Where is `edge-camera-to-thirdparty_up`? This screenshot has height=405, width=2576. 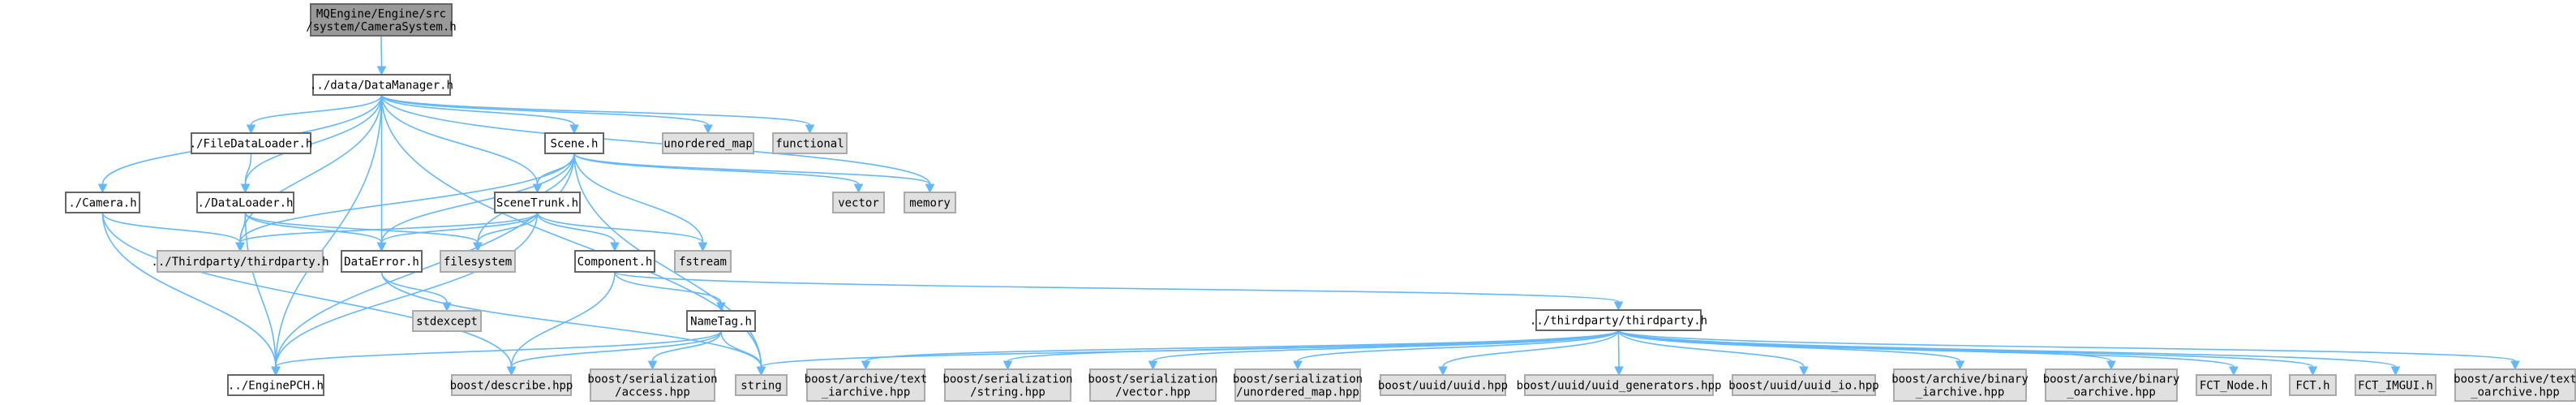 edge-camera-to-thirdparty_up is located at coordinates (173, 232).